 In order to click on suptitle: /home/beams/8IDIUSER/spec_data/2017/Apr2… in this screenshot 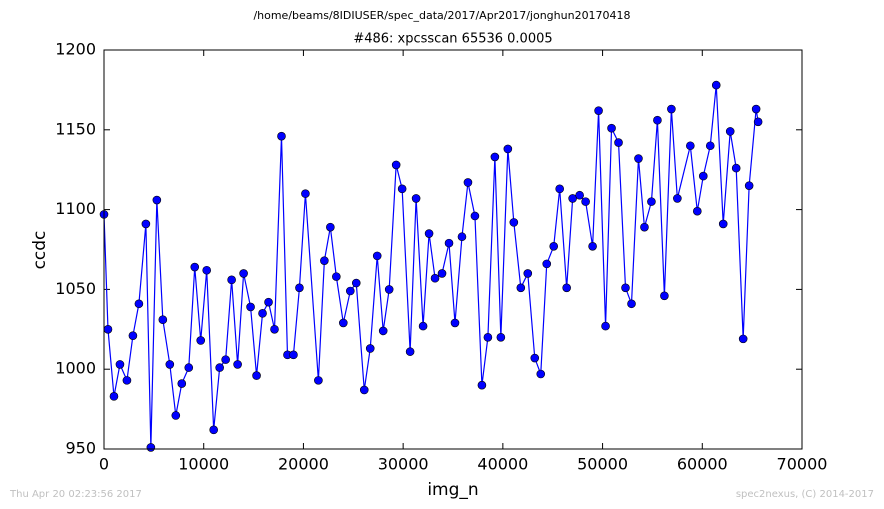, I will do `click(441, 15)`.